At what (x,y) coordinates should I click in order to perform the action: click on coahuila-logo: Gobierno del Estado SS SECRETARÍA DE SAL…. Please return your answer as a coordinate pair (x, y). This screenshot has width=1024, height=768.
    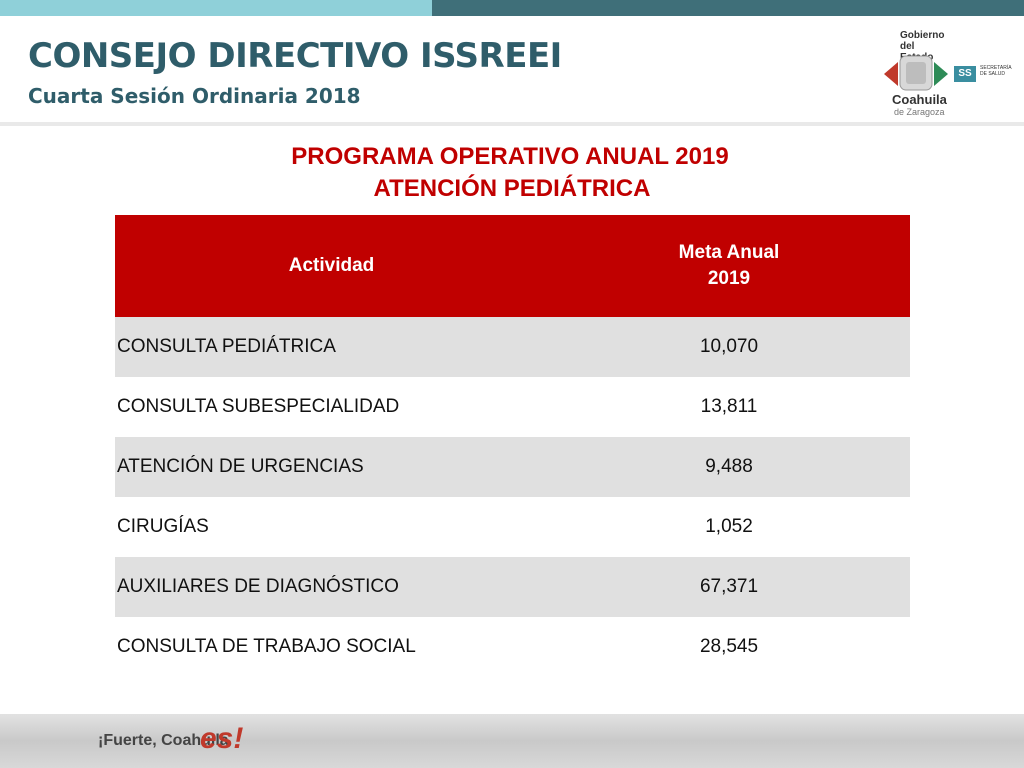
    Looking at the image, I should click on (949, 73).